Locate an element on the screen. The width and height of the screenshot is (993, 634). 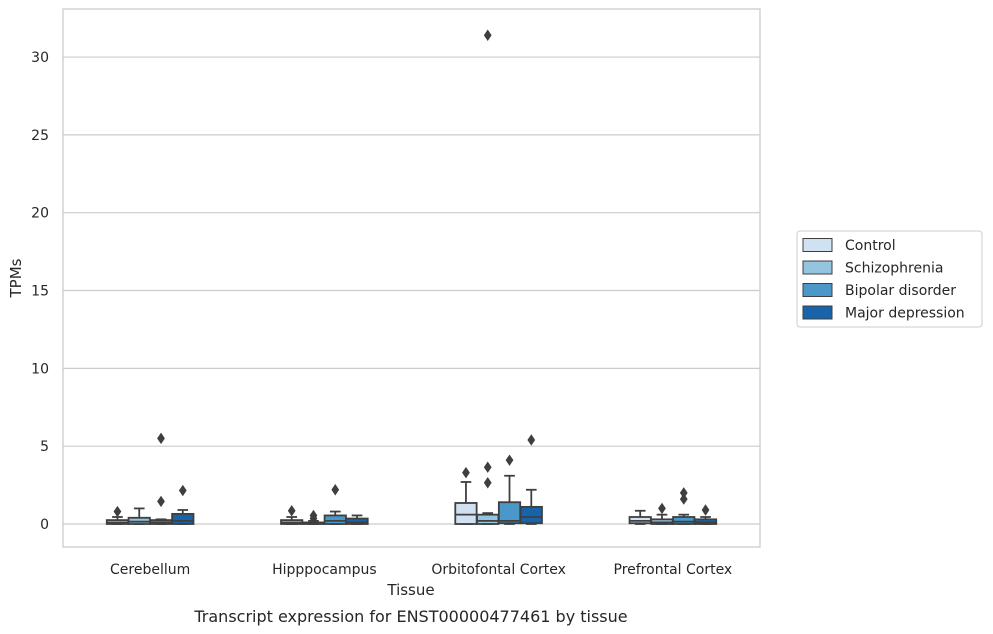
y-tick-label: 10 is located at coordinates (40, 369).